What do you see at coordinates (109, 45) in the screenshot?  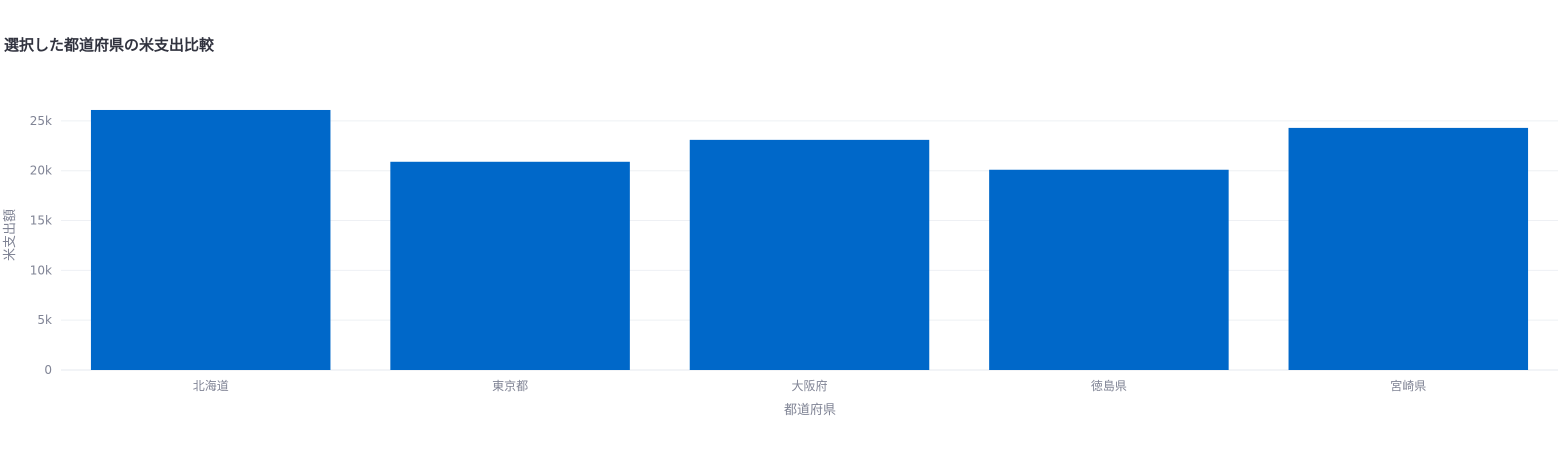 I see `chart-title: 選択した都道府県の米支出比較` at bounding box center [109, 45].